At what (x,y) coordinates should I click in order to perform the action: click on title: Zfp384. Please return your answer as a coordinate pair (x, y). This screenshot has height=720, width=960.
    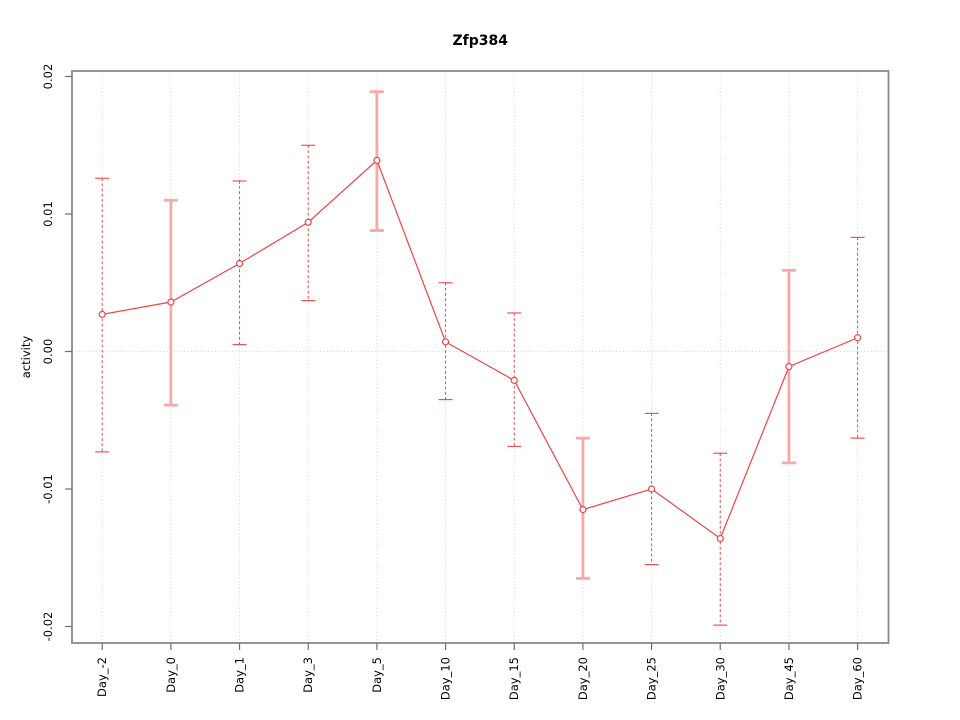
    Looking at the image, I should click on (481, 41).